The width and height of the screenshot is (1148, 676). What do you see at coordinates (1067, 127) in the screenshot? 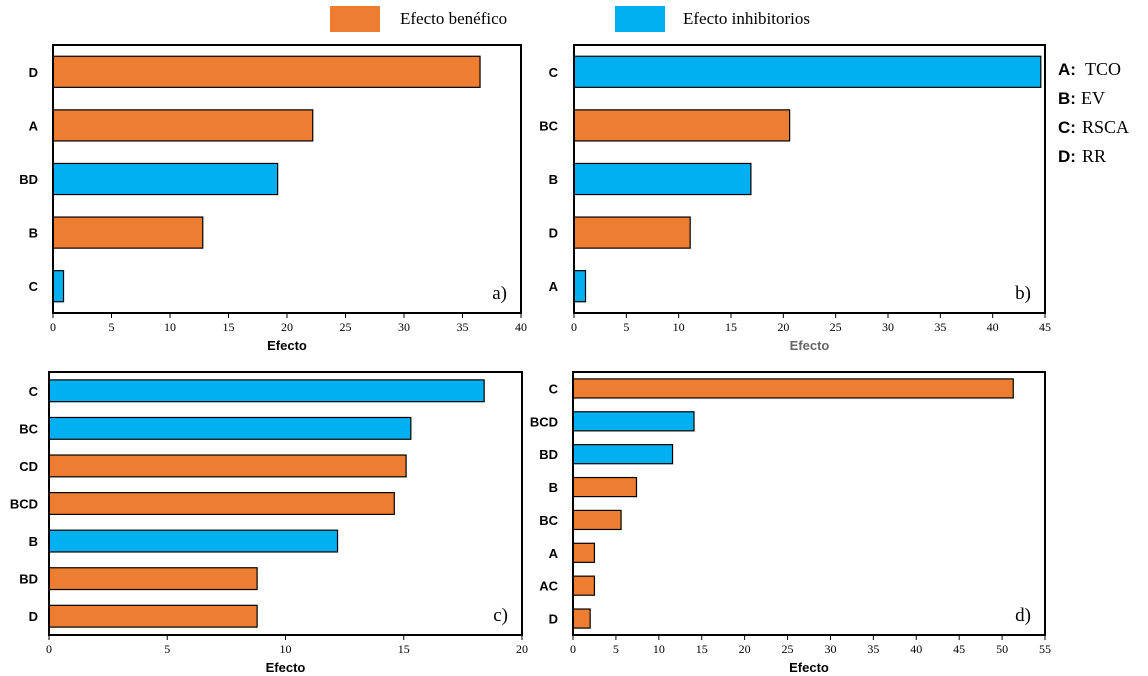
I see `factor-key-c-code: C:` at bounding box center [1067, 127].